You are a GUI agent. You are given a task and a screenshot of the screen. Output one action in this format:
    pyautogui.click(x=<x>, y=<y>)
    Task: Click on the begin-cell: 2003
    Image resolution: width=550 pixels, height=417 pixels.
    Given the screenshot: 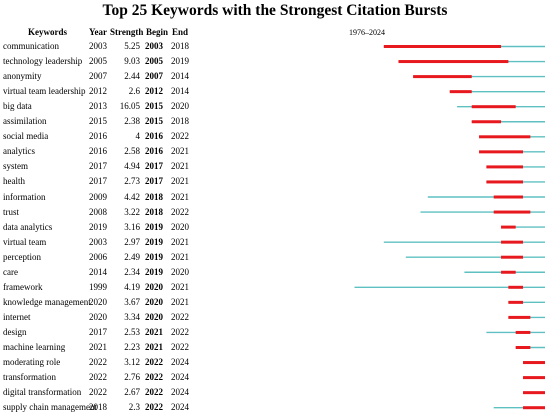 What is the action you would take?
    pyautogui.click(x=154, y=46)
    